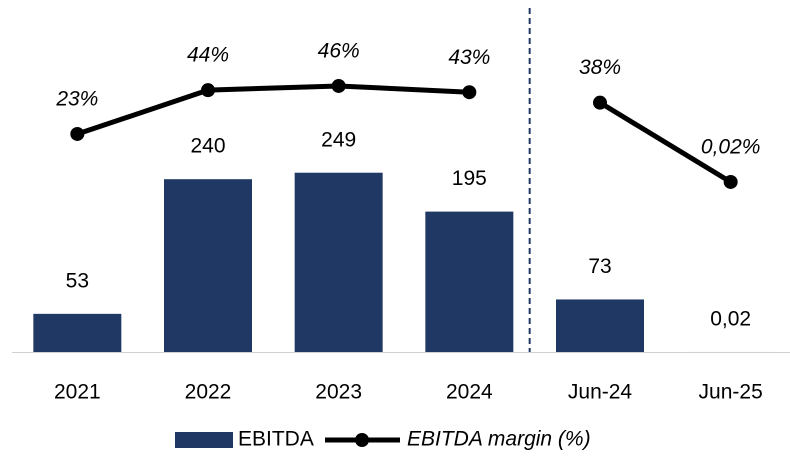 The width and height of the screenshot is (790, 461). Describe the element at coordinates (338, 392) in the screenshot. I see `x-tick-label: 2023` at that location.